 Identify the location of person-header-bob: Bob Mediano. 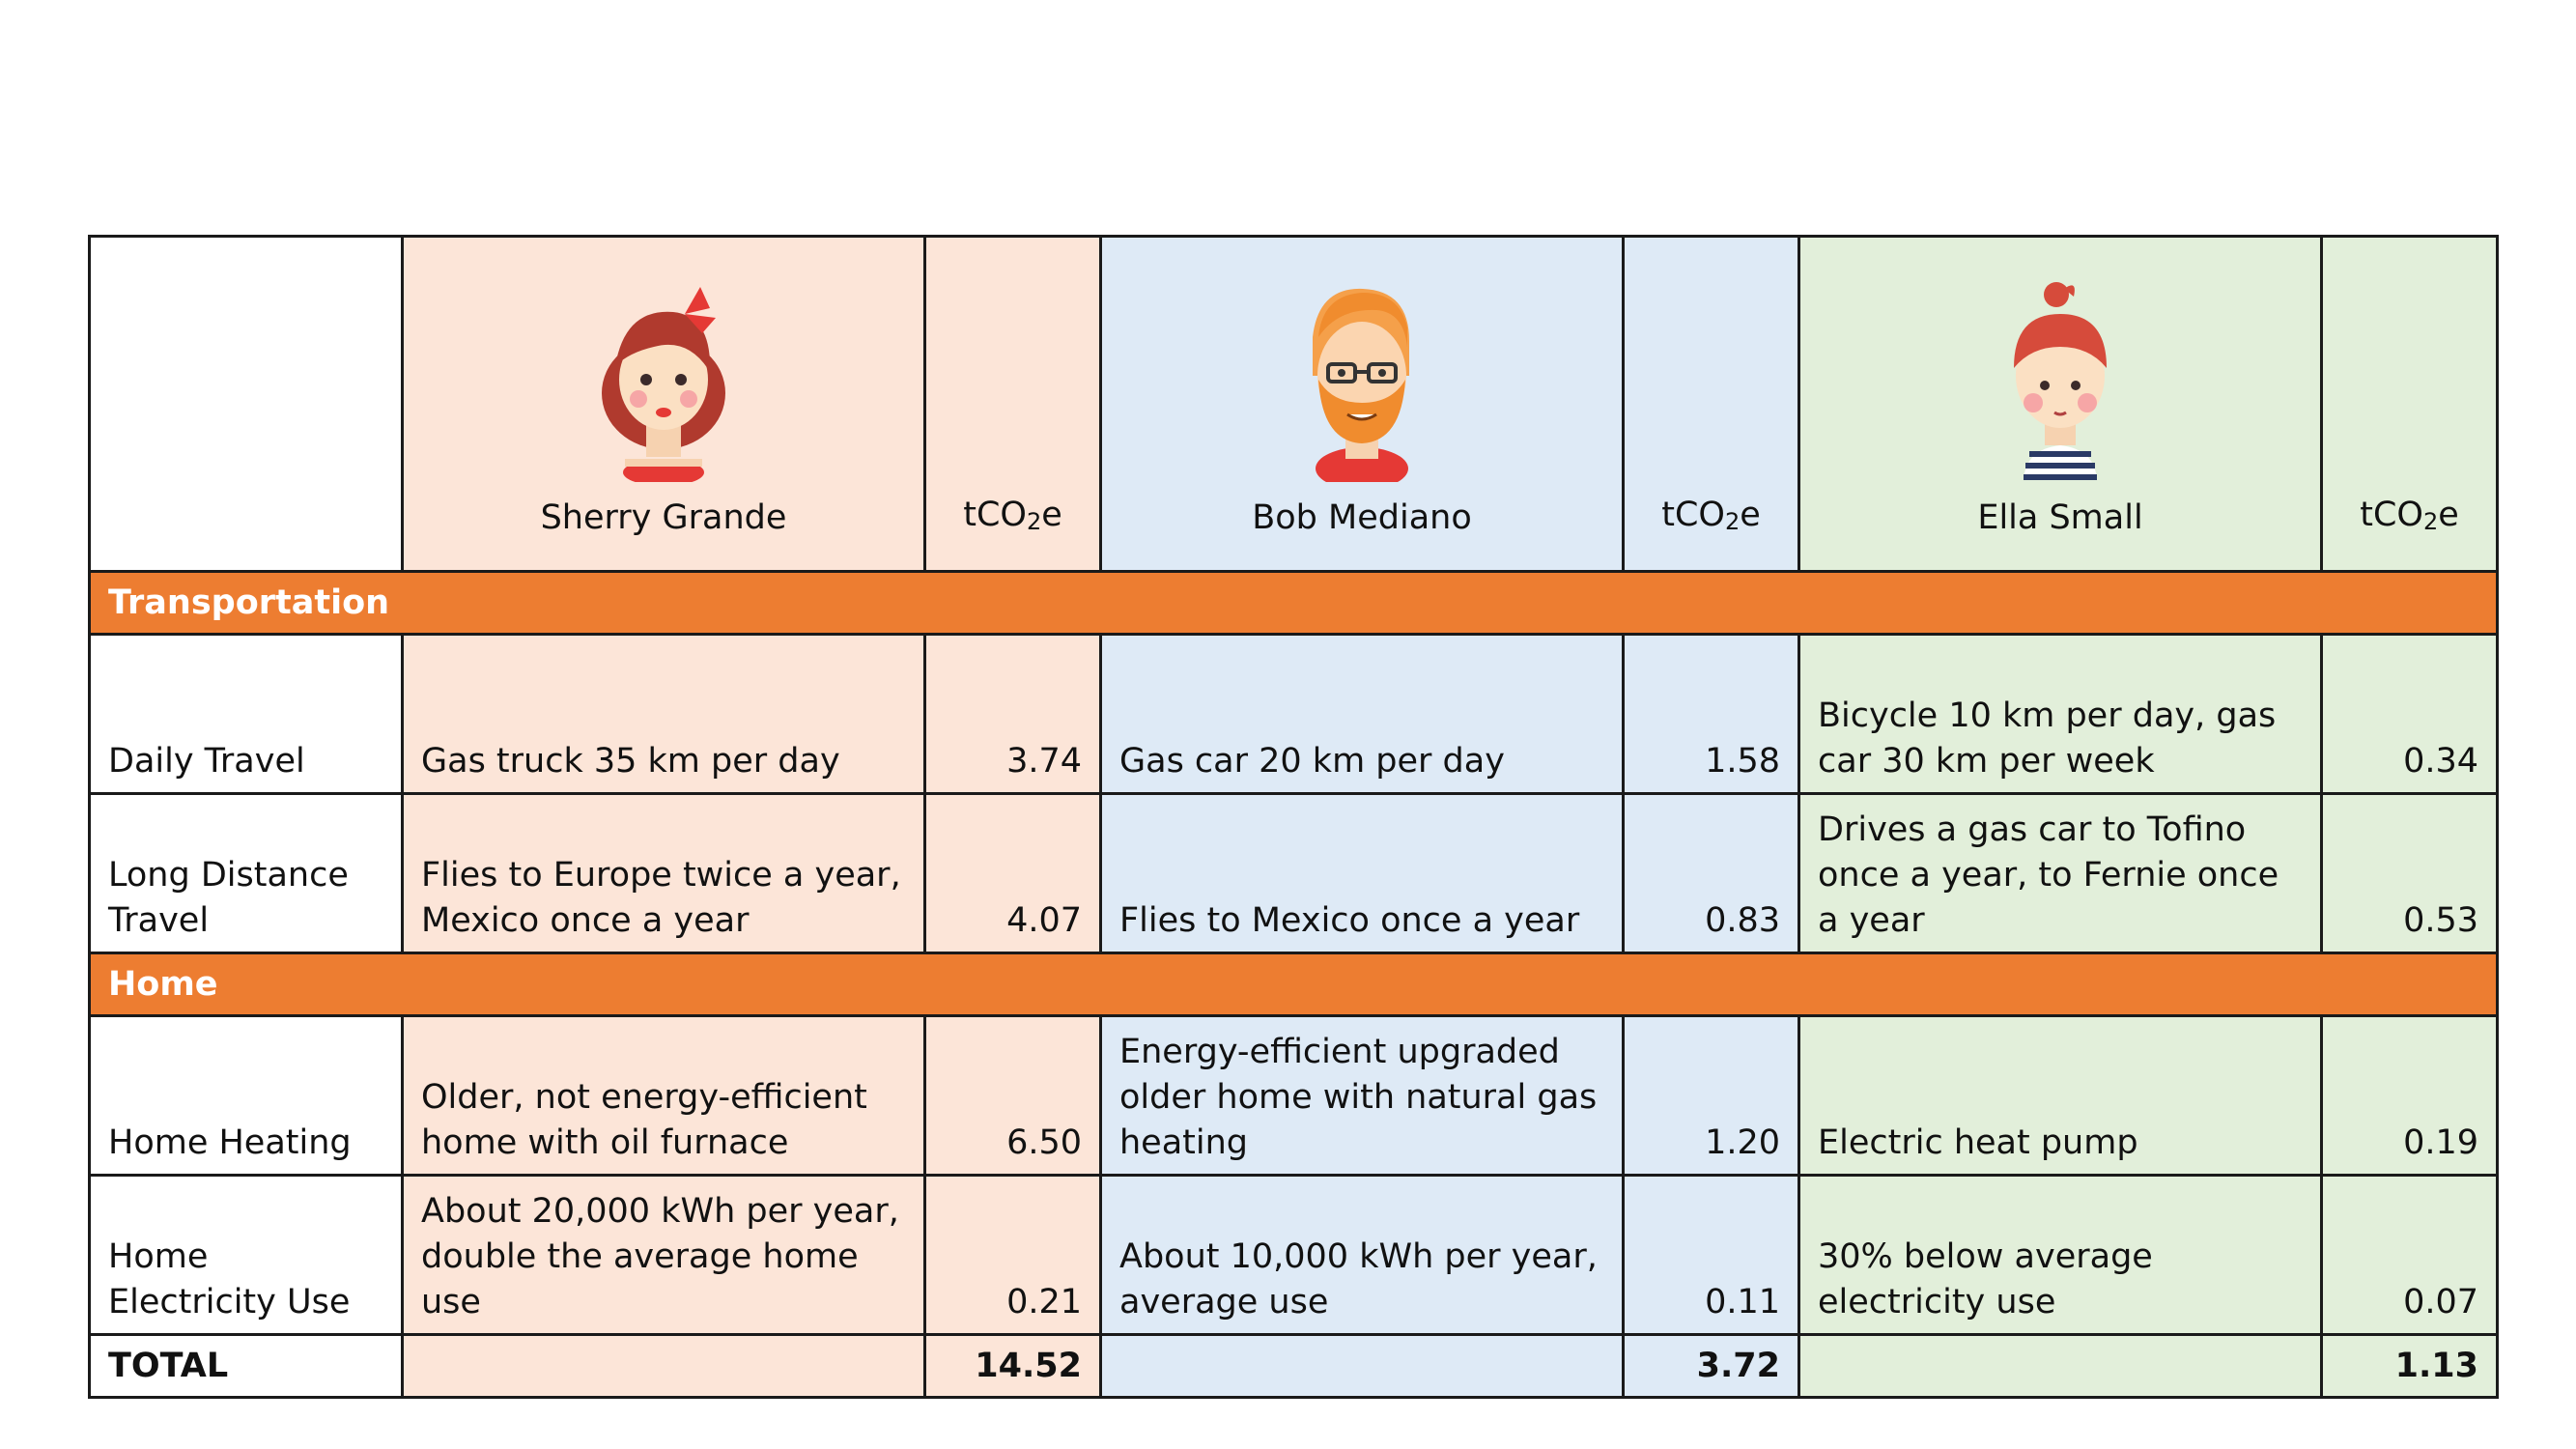
(1362, 404).